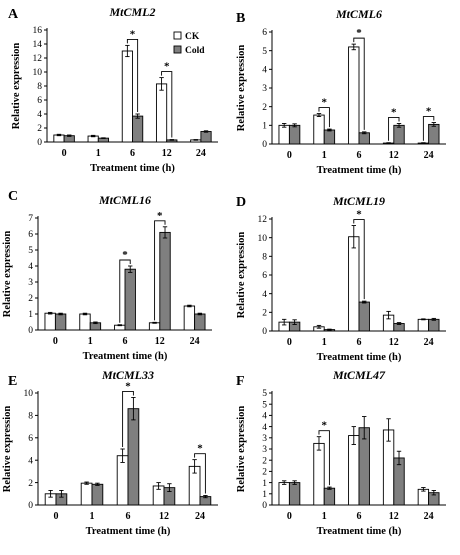 The width and height of the screenshot is (460, 555). What do you see at coordinates (264, 450) in the screenshot?
I see `y-tick-label: 3` at bounding box center [264, 450].